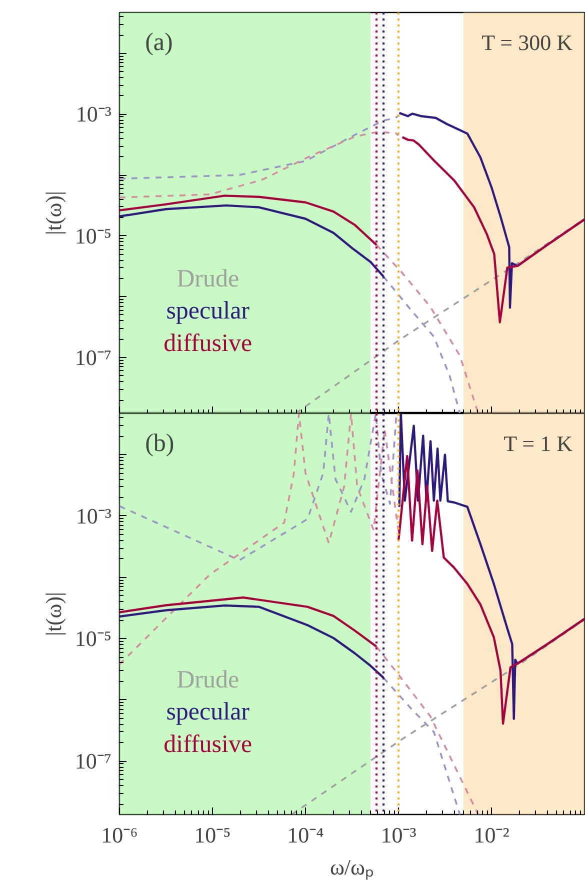 Image resolution: width=585 pixels, height=886 pixels. Describe the element at coordinates (212, 835) in the screenshot. I see `x-tick-label: 10⁻⁵` at that location.